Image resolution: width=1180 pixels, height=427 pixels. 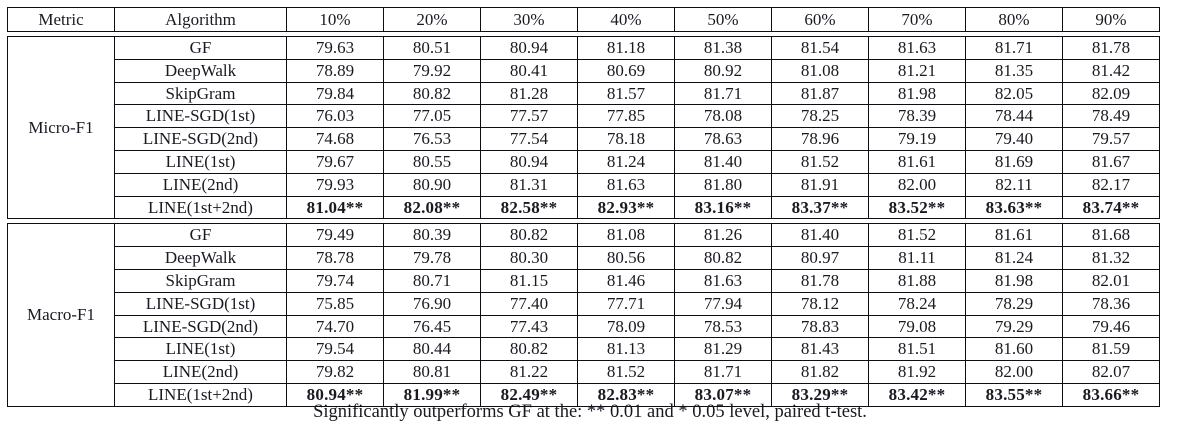 I want to click on value-cell: 81.18, so click(x=626, y=48).